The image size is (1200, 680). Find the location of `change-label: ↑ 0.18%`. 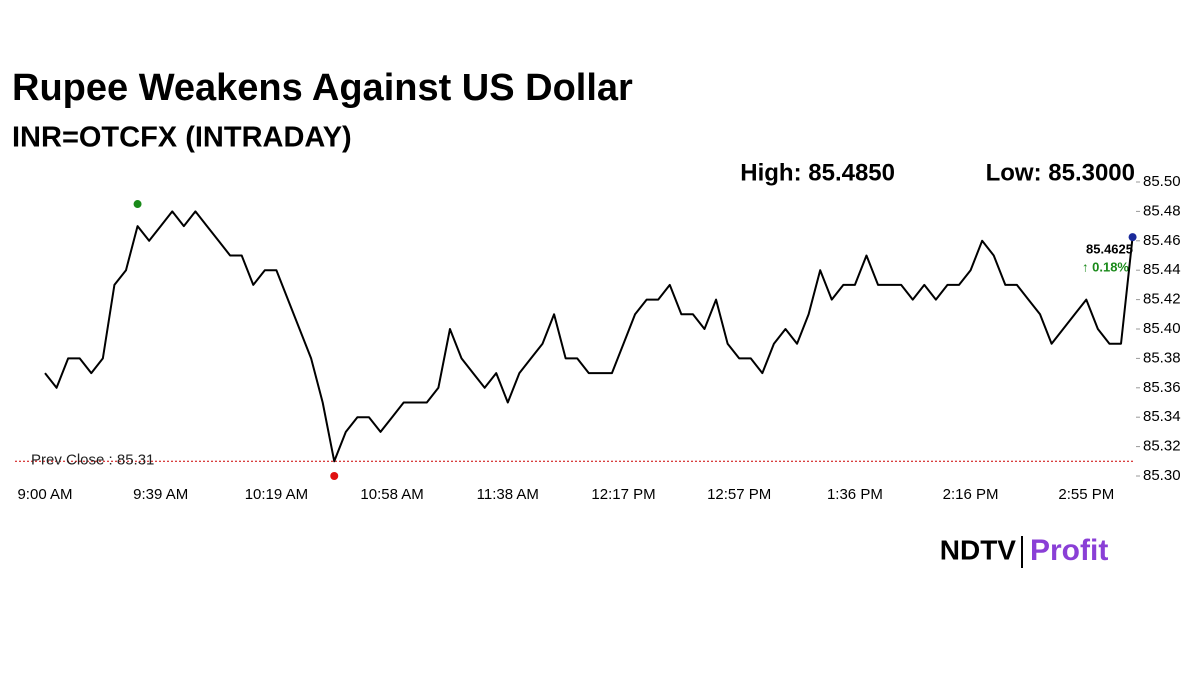

change-label: ↑ 0.18% is located at coordinates (1105, 266).